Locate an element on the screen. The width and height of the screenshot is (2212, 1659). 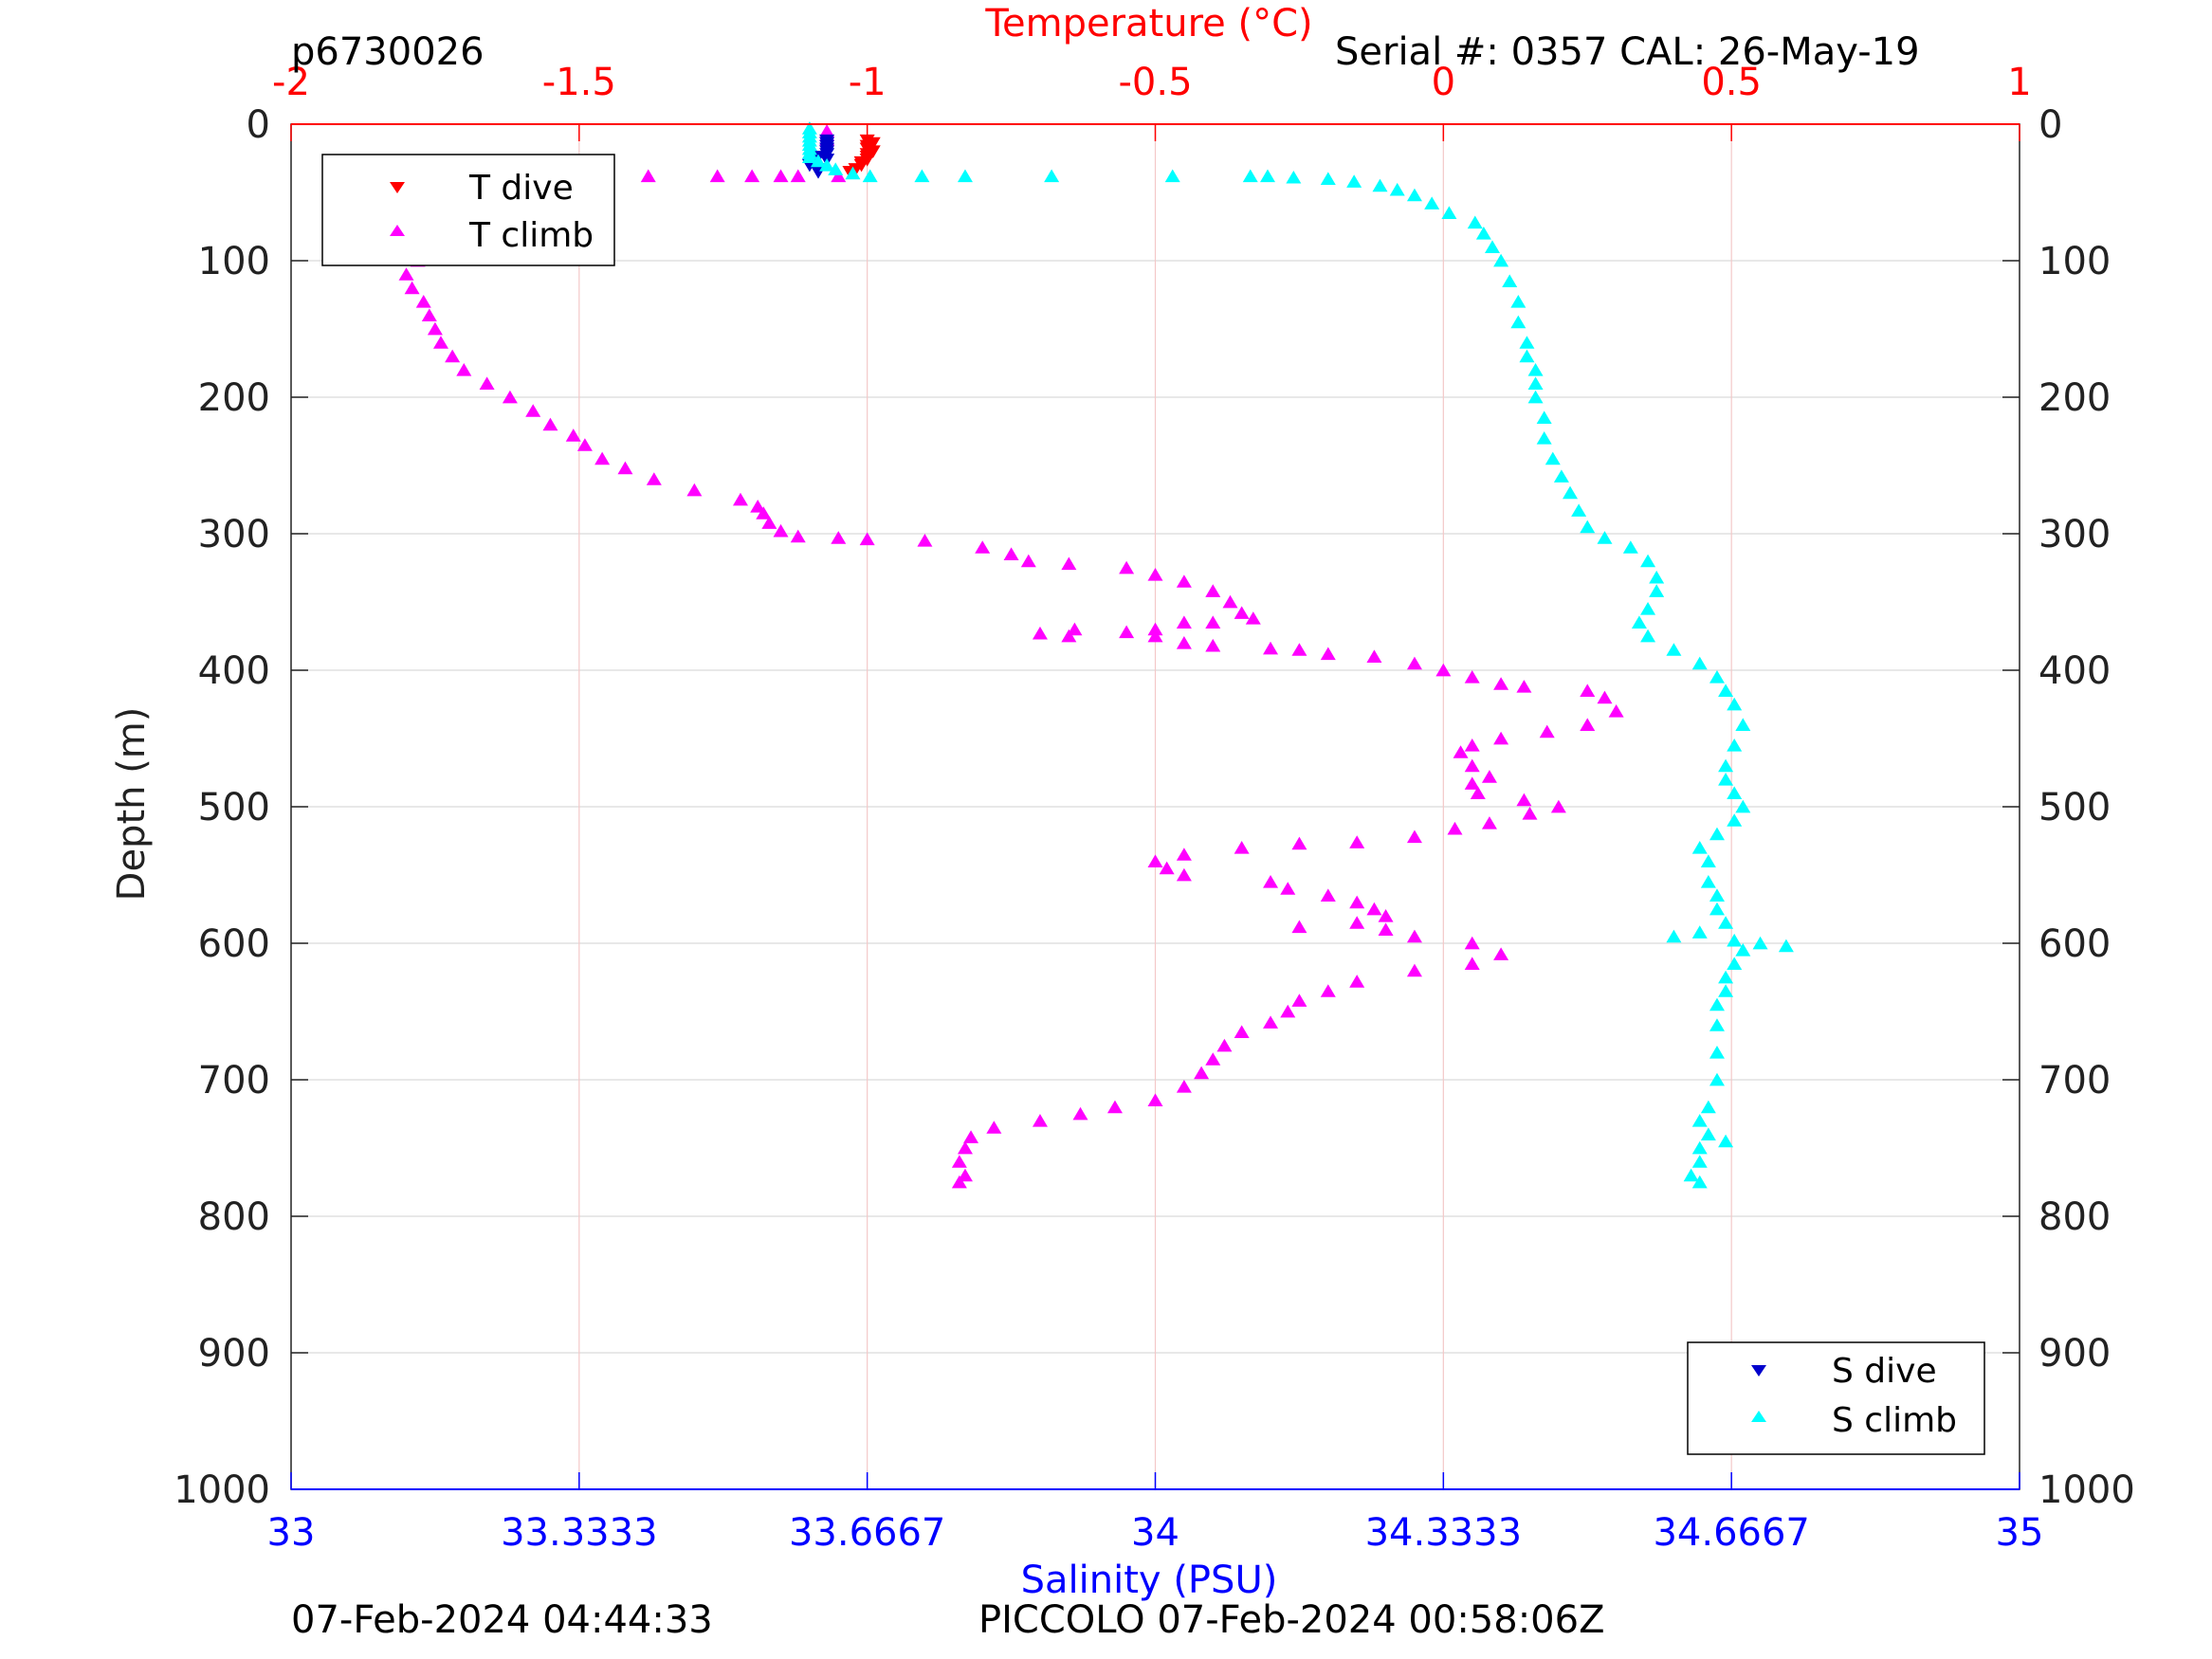
y-tick-label-right: 0 is located at coordinates (2050, 125).